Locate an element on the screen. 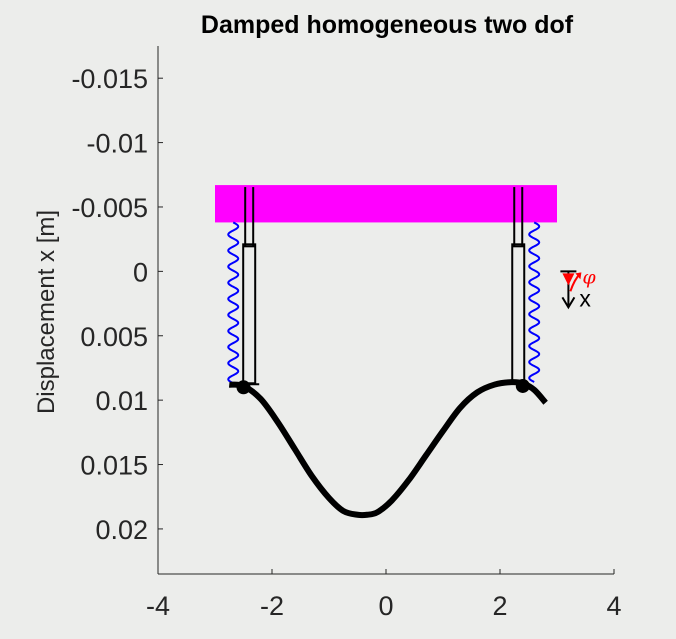 The width and height of the screenshot is (676, 639). y-tick-label: -0.005 is located at coordinates (109, 208).